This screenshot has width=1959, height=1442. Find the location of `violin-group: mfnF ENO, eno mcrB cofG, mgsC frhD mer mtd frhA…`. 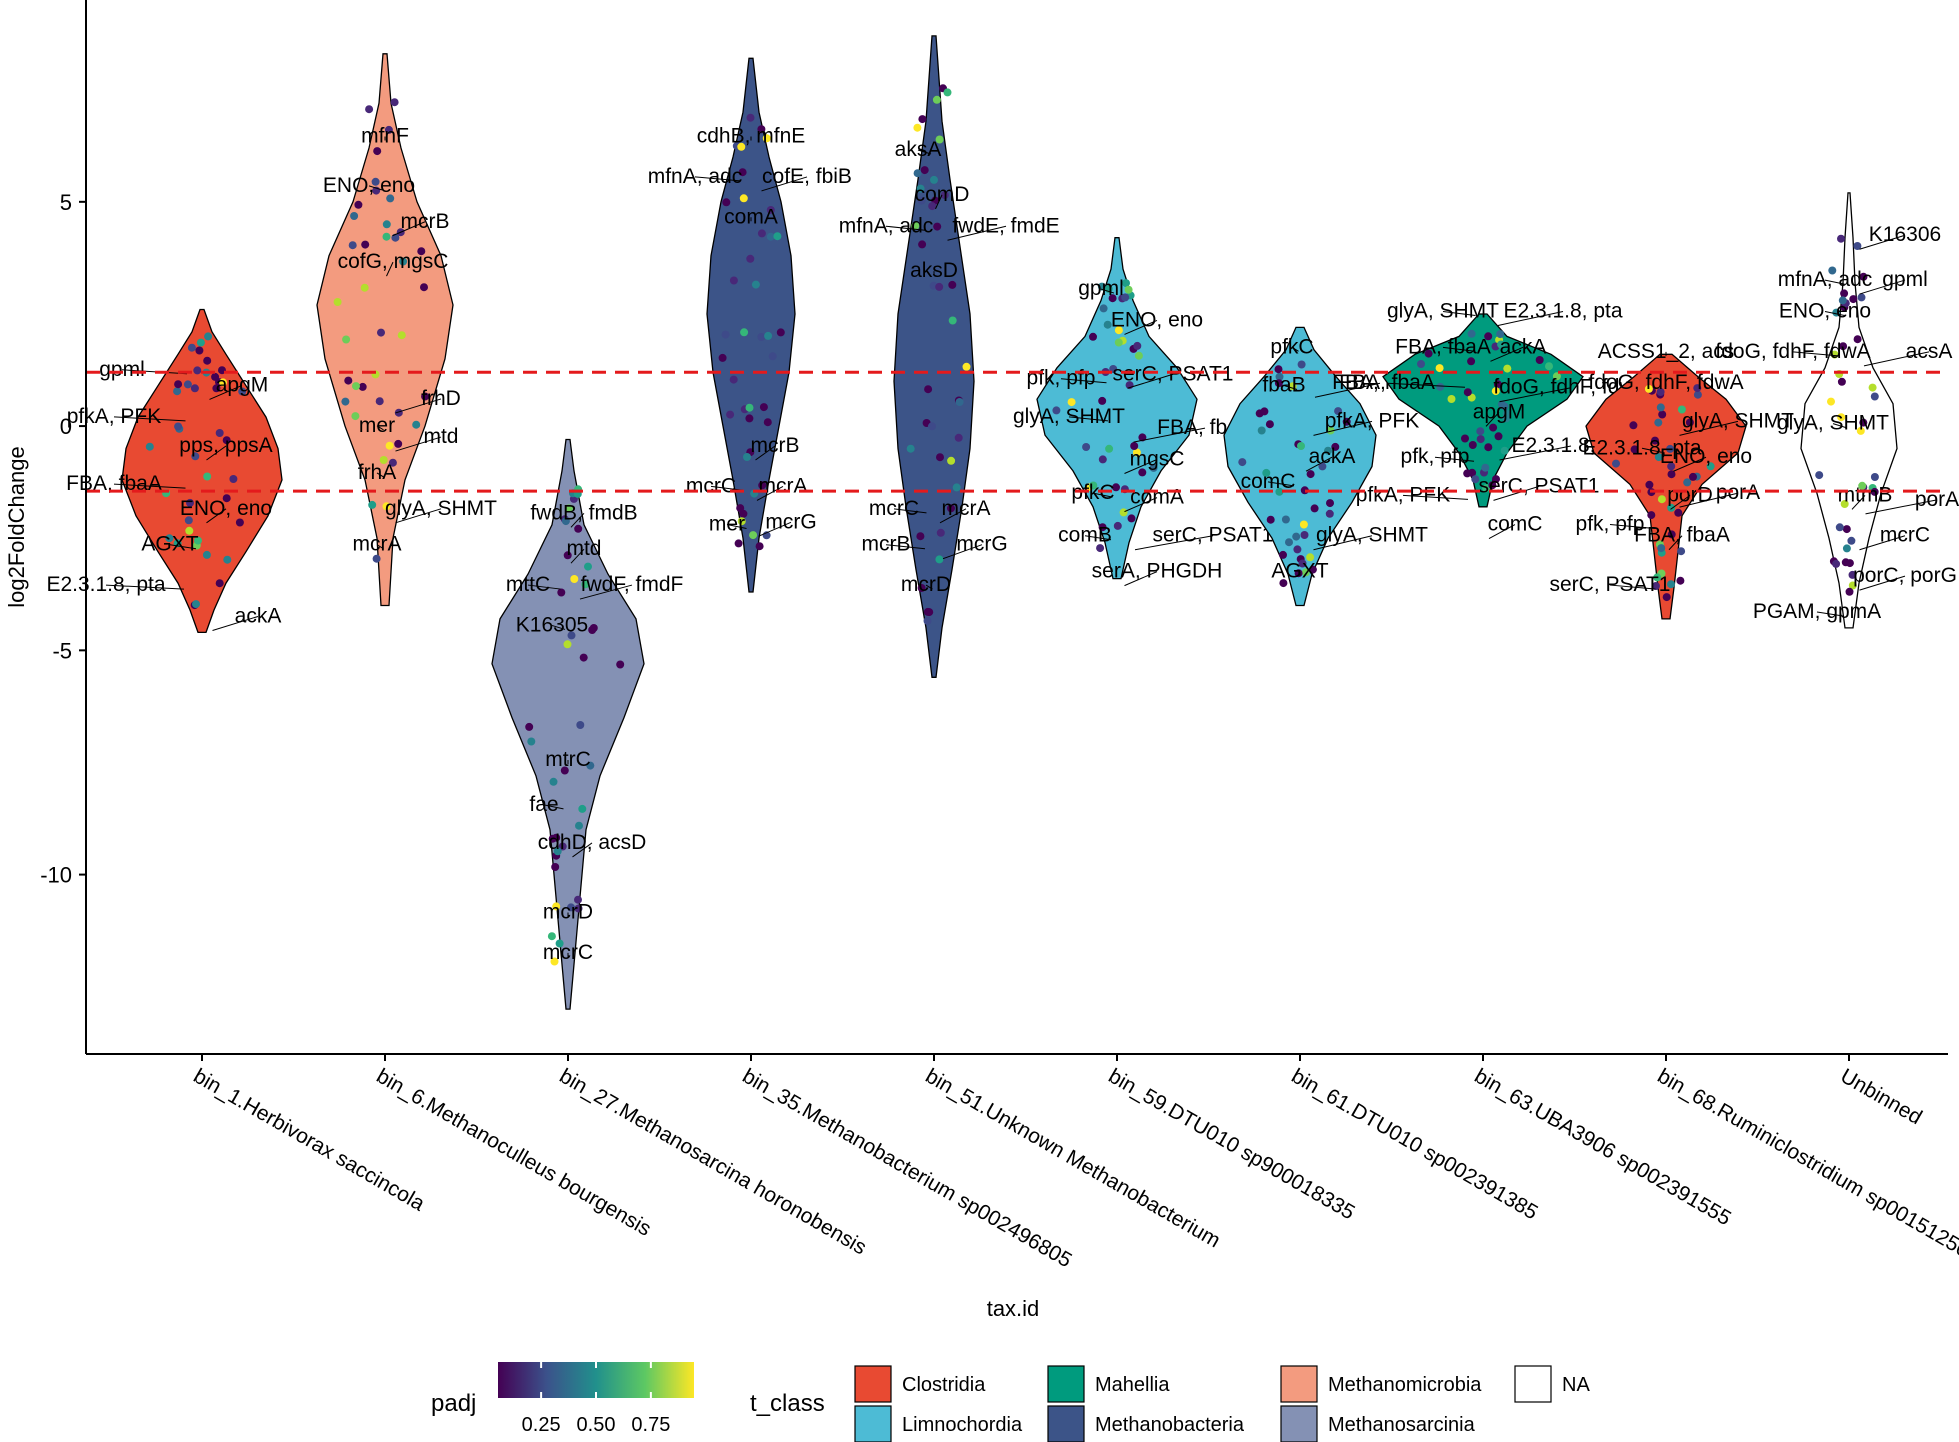

violin-group: mfnF ENO, eno mcrB cofG, mgsC frhD mer mtd frhA… is located at coordinates (406, 330).